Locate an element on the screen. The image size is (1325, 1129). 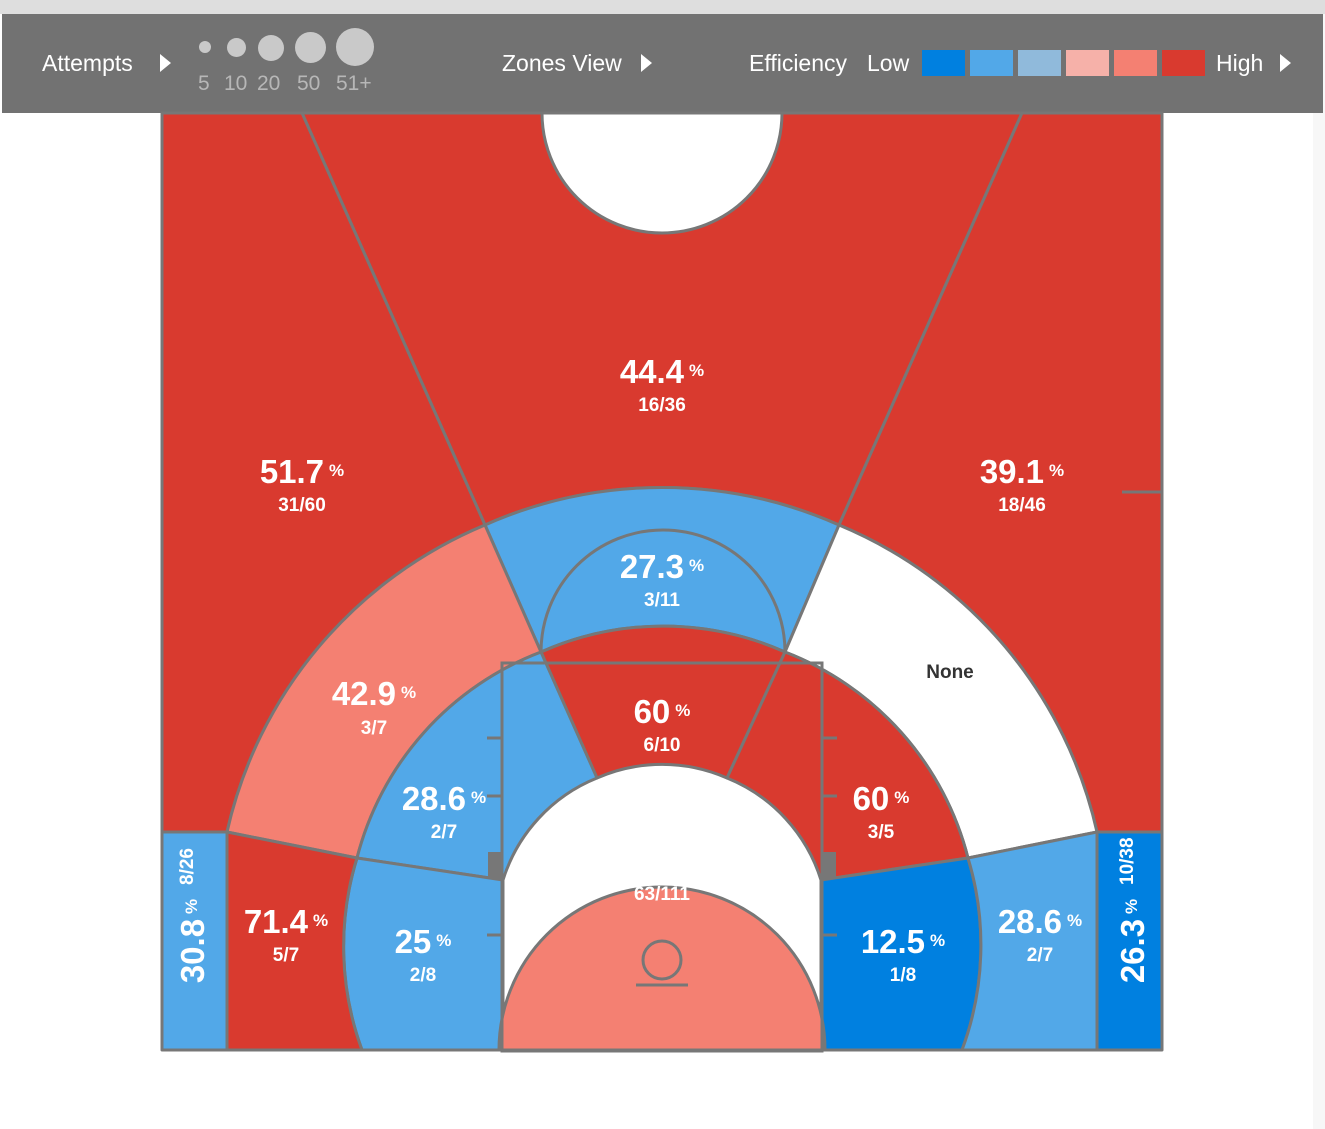
label-pct-short-mid-right: 60% is located at coordinates (881, 798).